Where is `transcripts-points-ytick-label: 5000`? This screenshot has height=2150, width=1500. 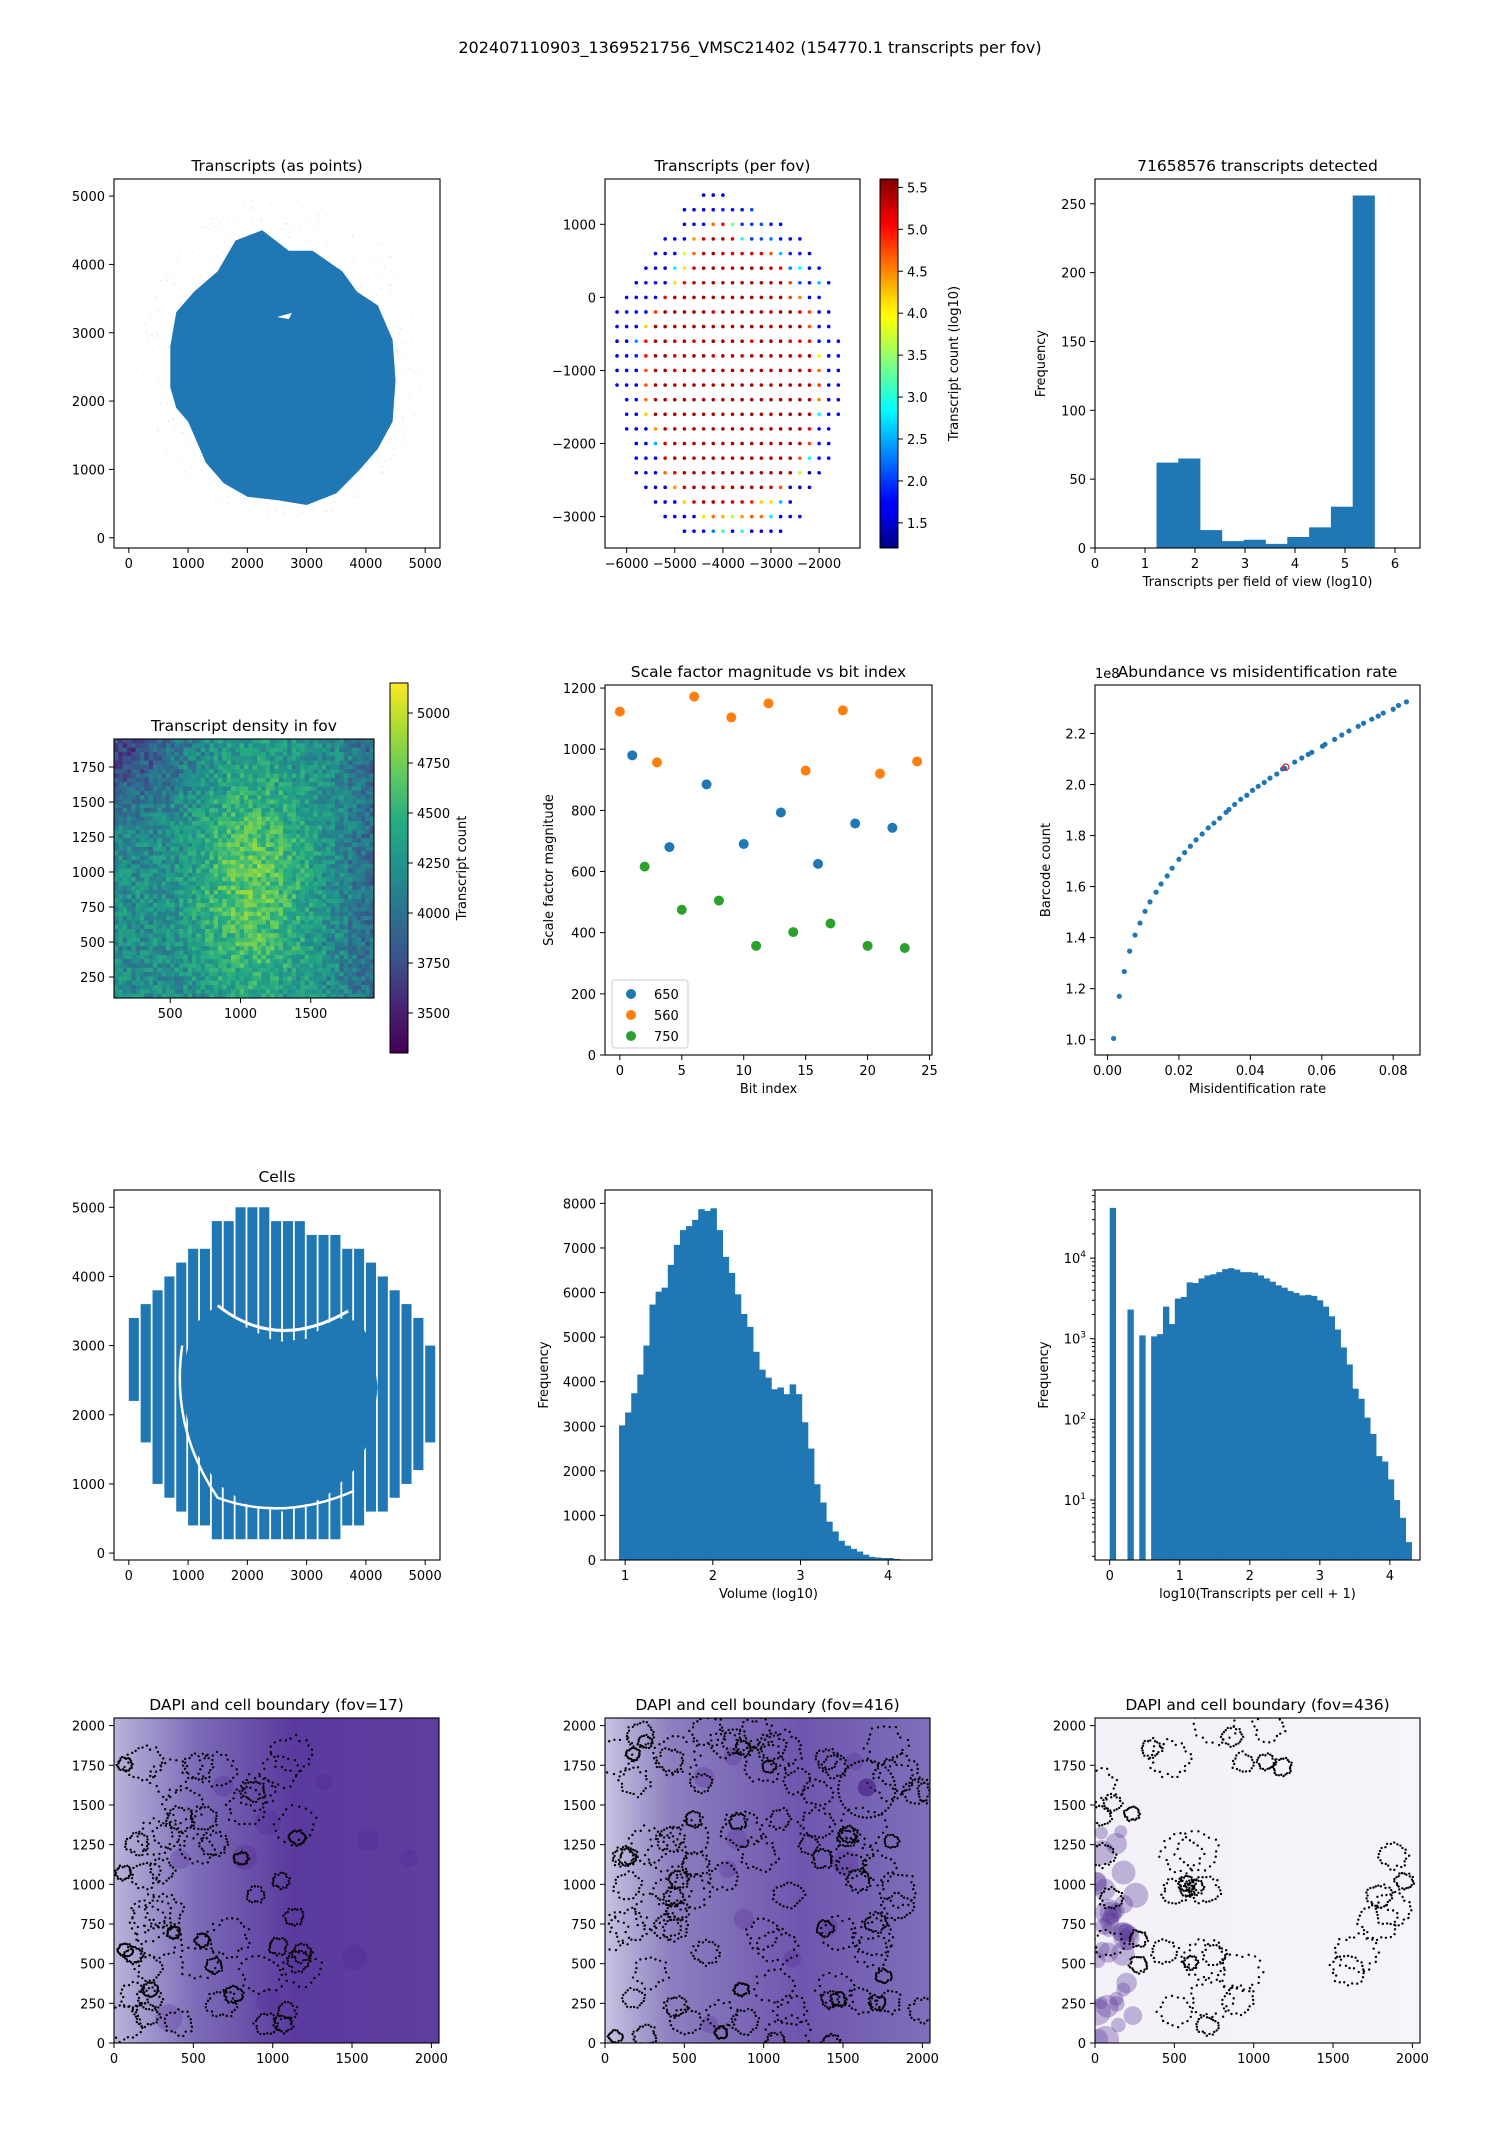 transcripts-points-ytick-label: 5000 is located at coordinates (88, 197).